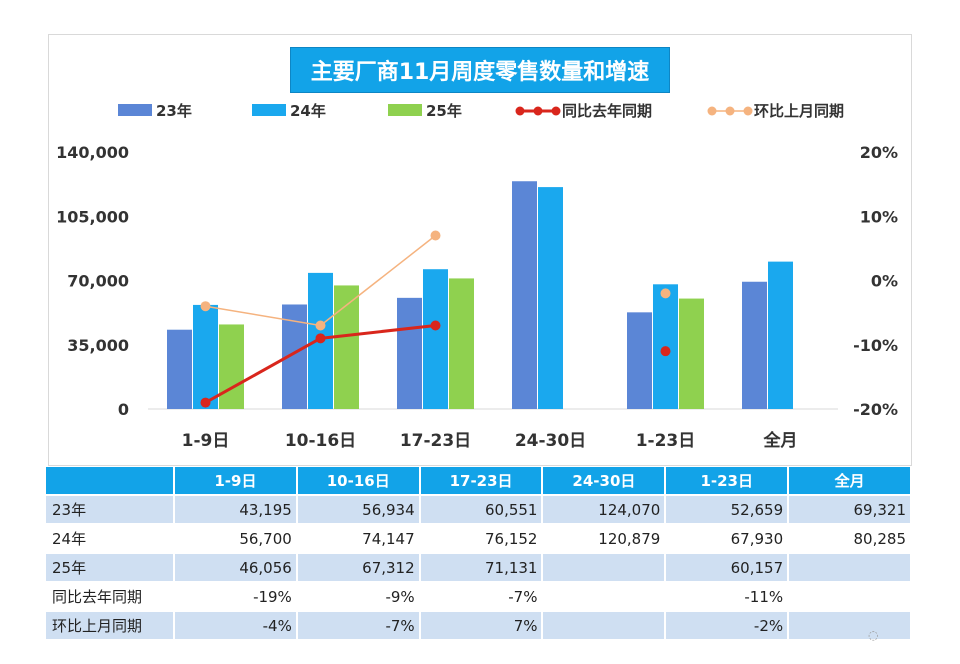 This screenshot has width=960, height=664. Describe the element at coordinates (92, 152) in the screenshot. I see `y-tick-label: 140,000` at that location.